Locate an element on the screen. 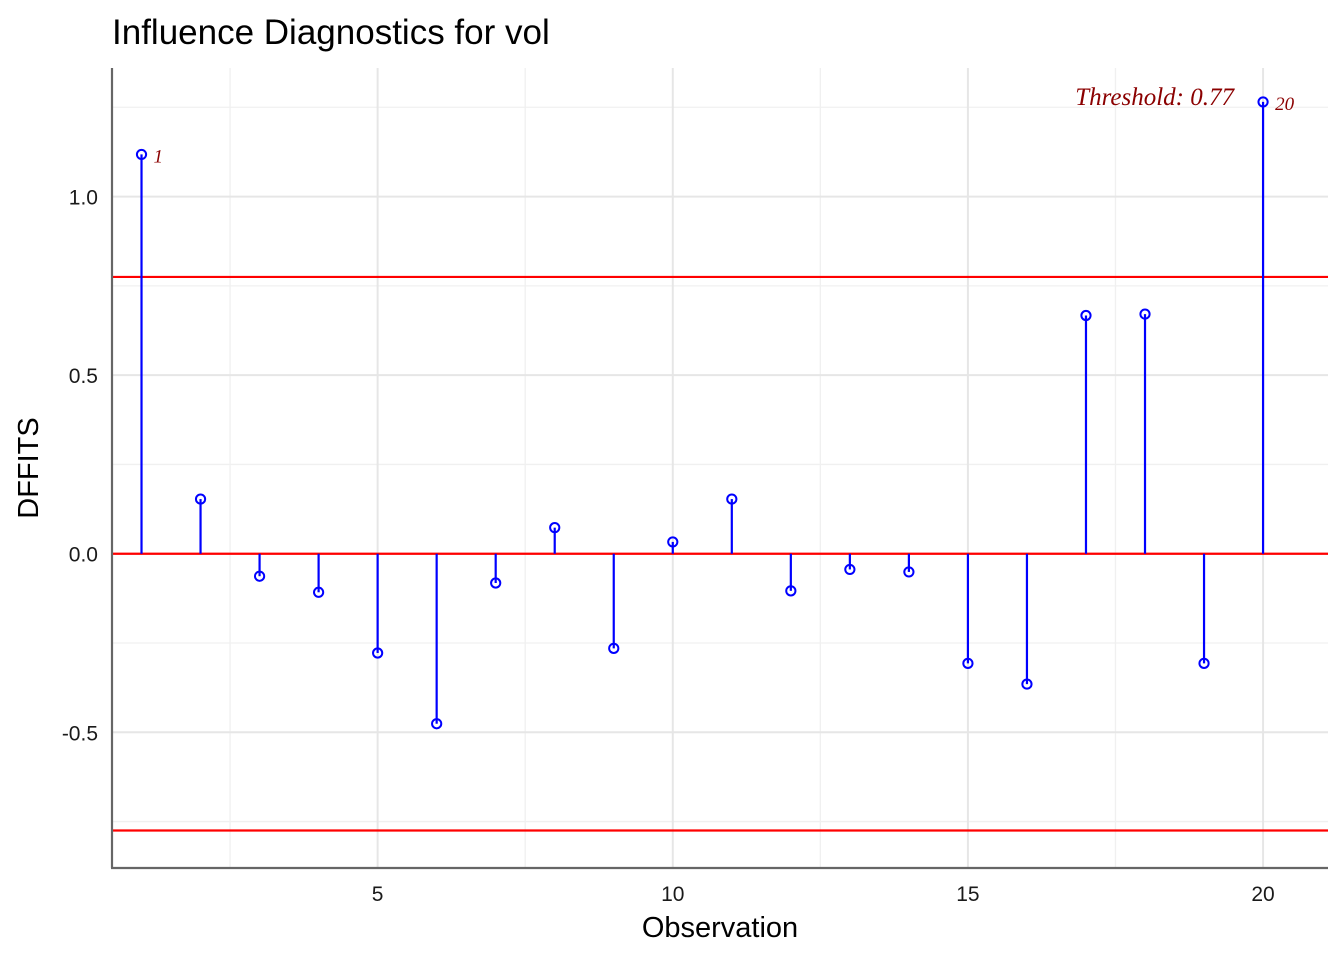  annotations: Threshold: 0.77 1 20 is located at coordinates (724, 126).